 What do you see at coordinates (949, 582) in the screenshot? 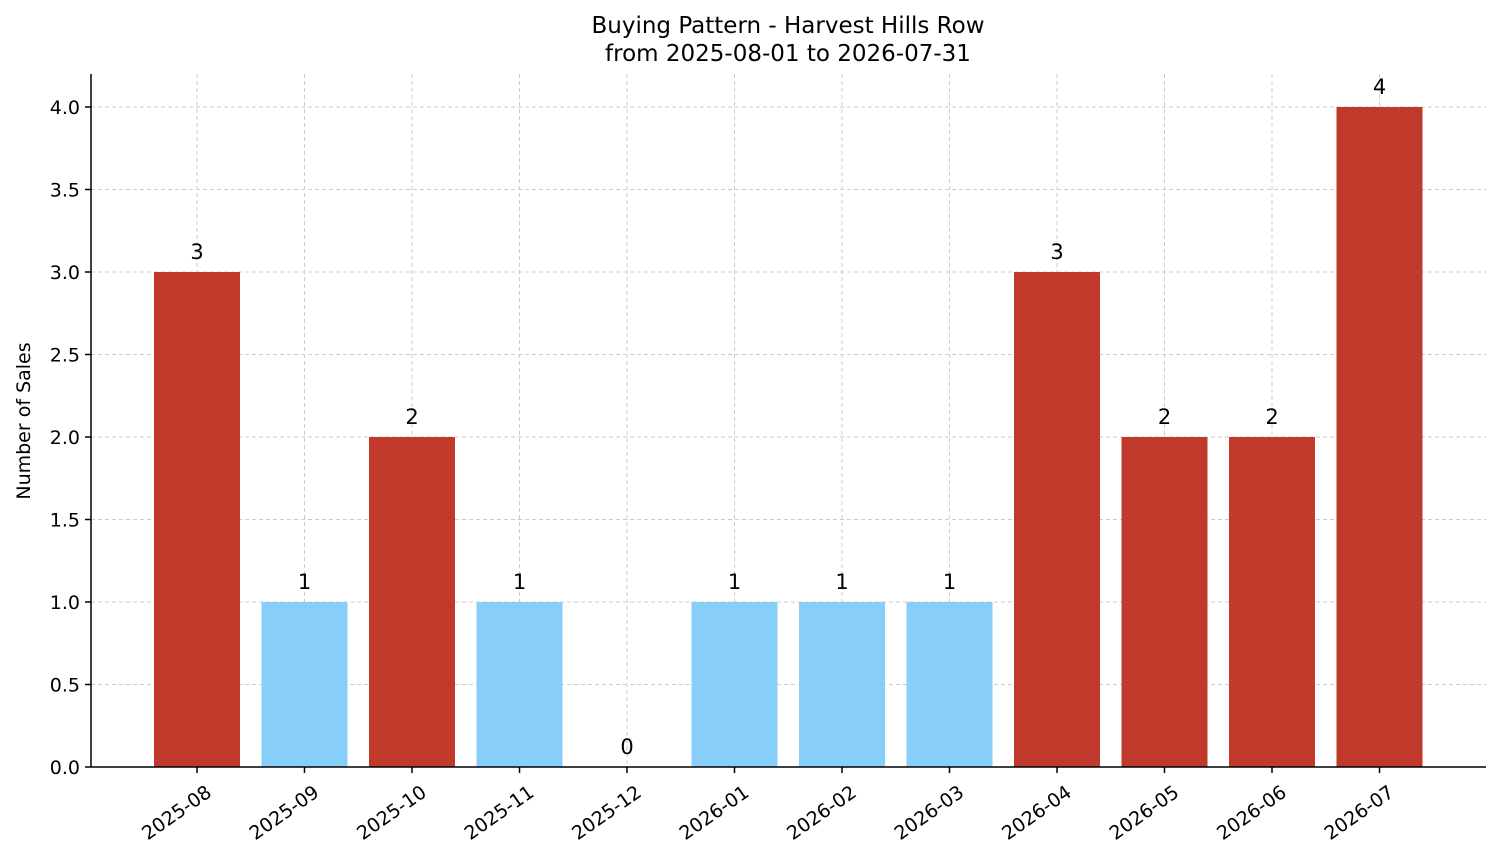
I see `data-label-2026-03: 1` at bounding box center [949, 582].